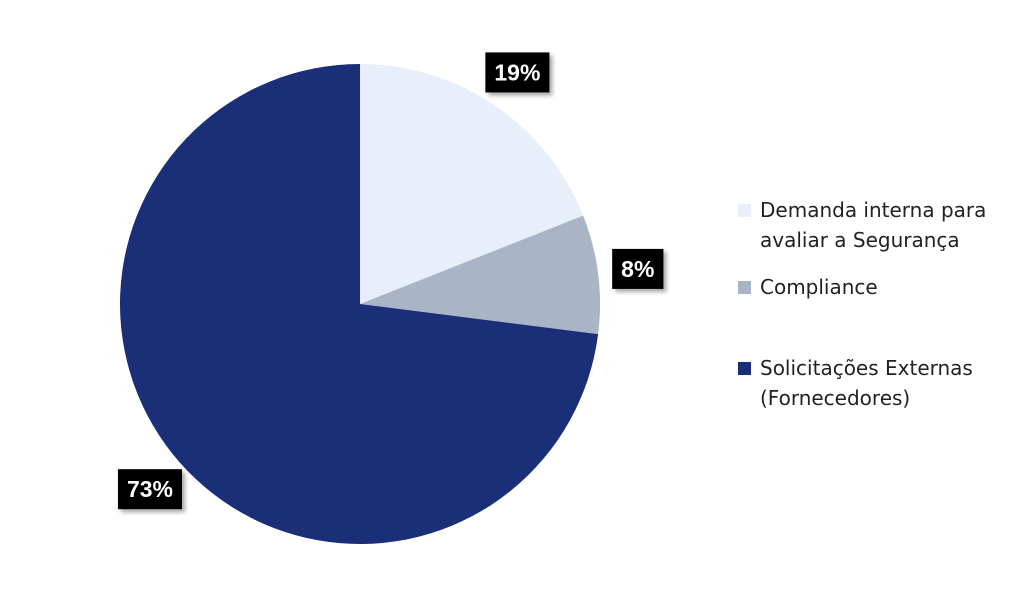 Image resolution: width=1024 pixels, height=610 pixels. I want to click on data-label: 19%, so click(517, 72).